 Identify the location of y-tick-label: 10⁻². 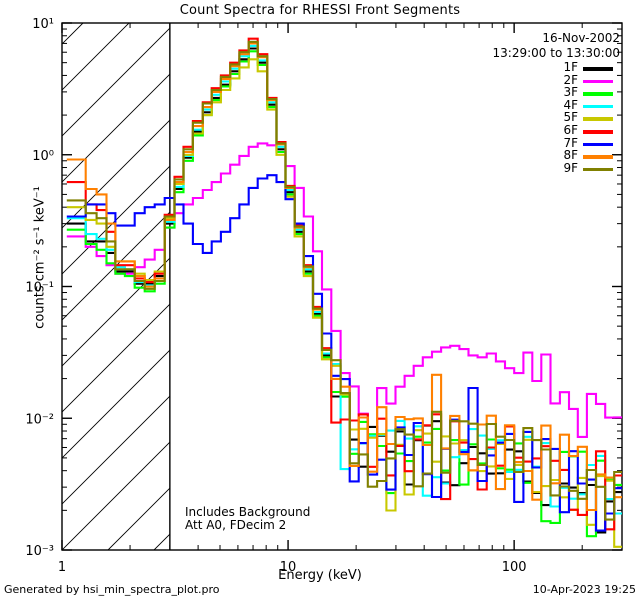
(39, 419).